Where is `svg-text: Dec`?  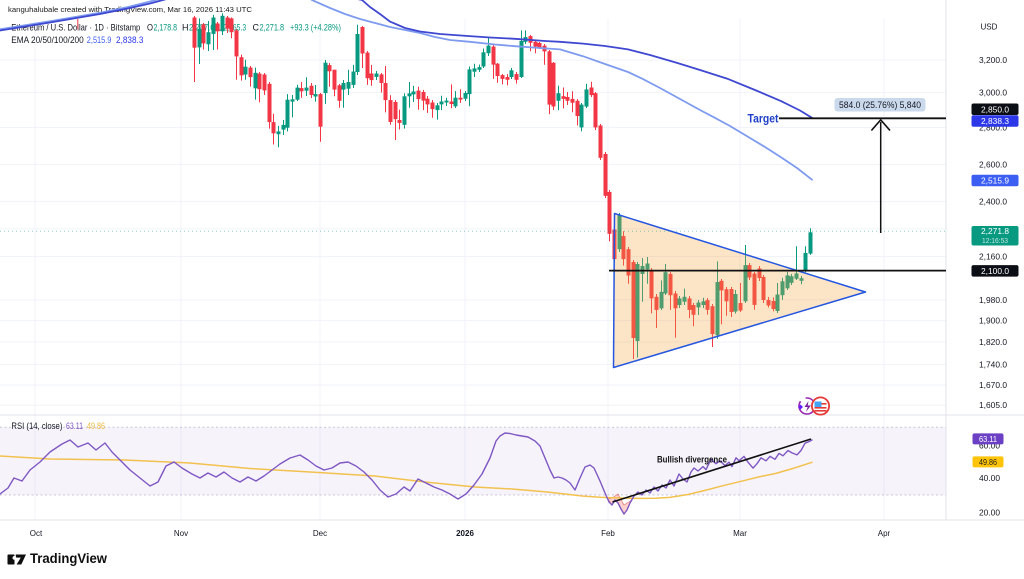 svg-text: Dec is located at coordinates (320, 533).